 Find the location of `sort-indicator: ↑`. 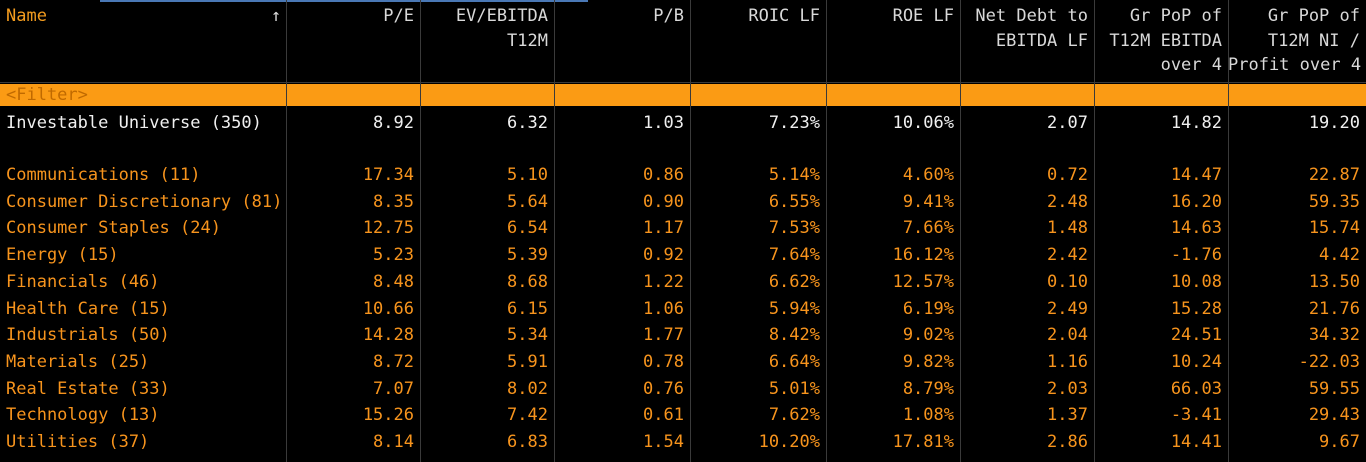

sort-indicator: ↑ is located at coordinates (276, 16).